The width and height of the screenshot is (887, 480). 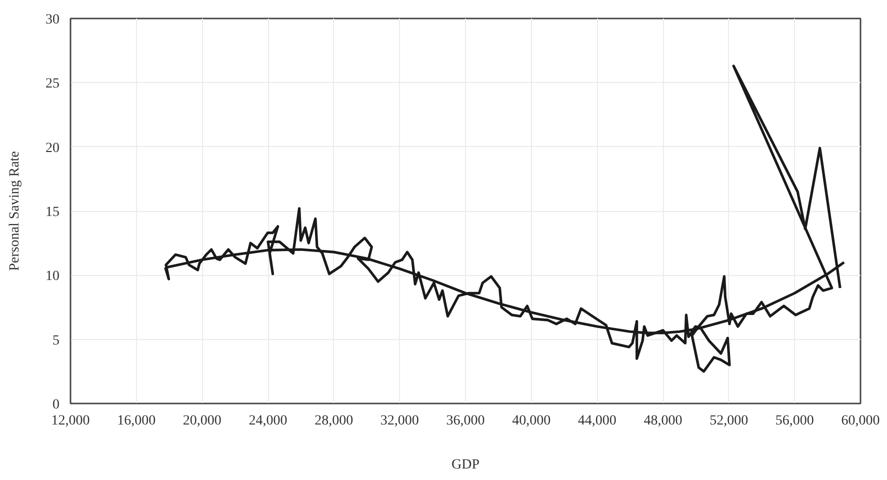 I want to click on x-tick-label: 40,000, so click(x=531, y=421).